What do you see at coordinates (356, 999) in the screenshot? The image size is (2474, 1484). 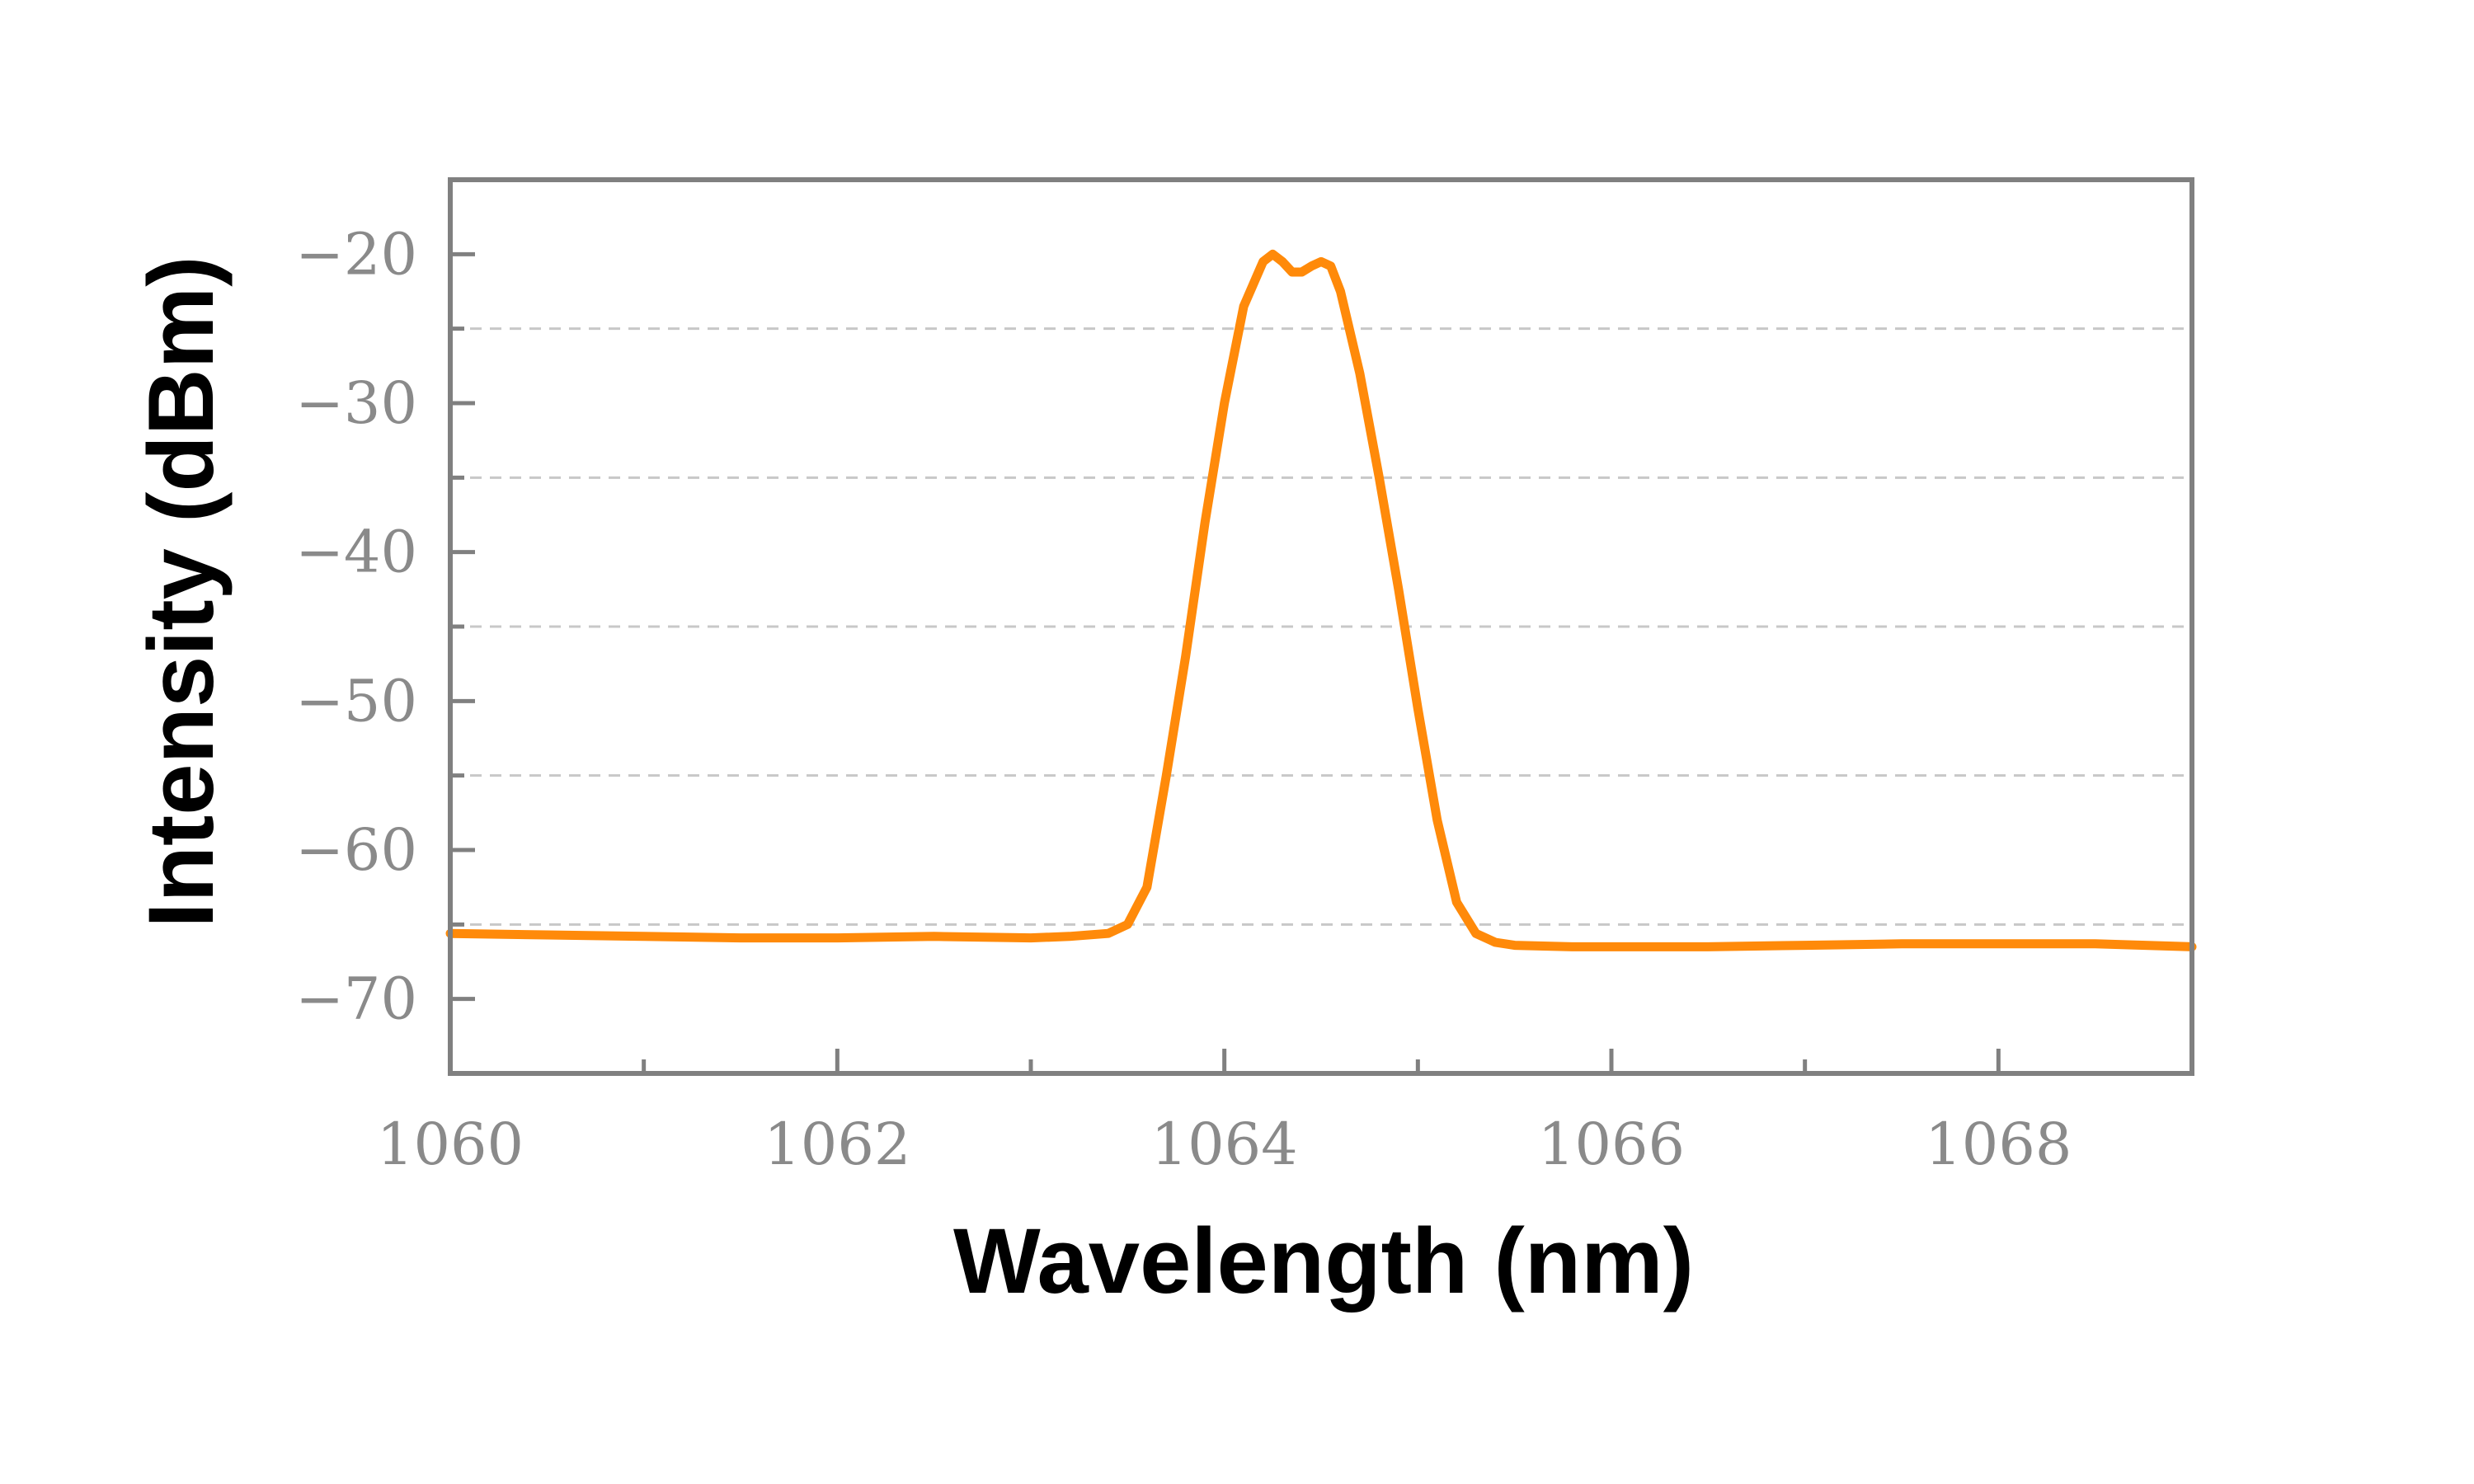 I see `y-tick-label: −70` at bounding box center [356, 999].